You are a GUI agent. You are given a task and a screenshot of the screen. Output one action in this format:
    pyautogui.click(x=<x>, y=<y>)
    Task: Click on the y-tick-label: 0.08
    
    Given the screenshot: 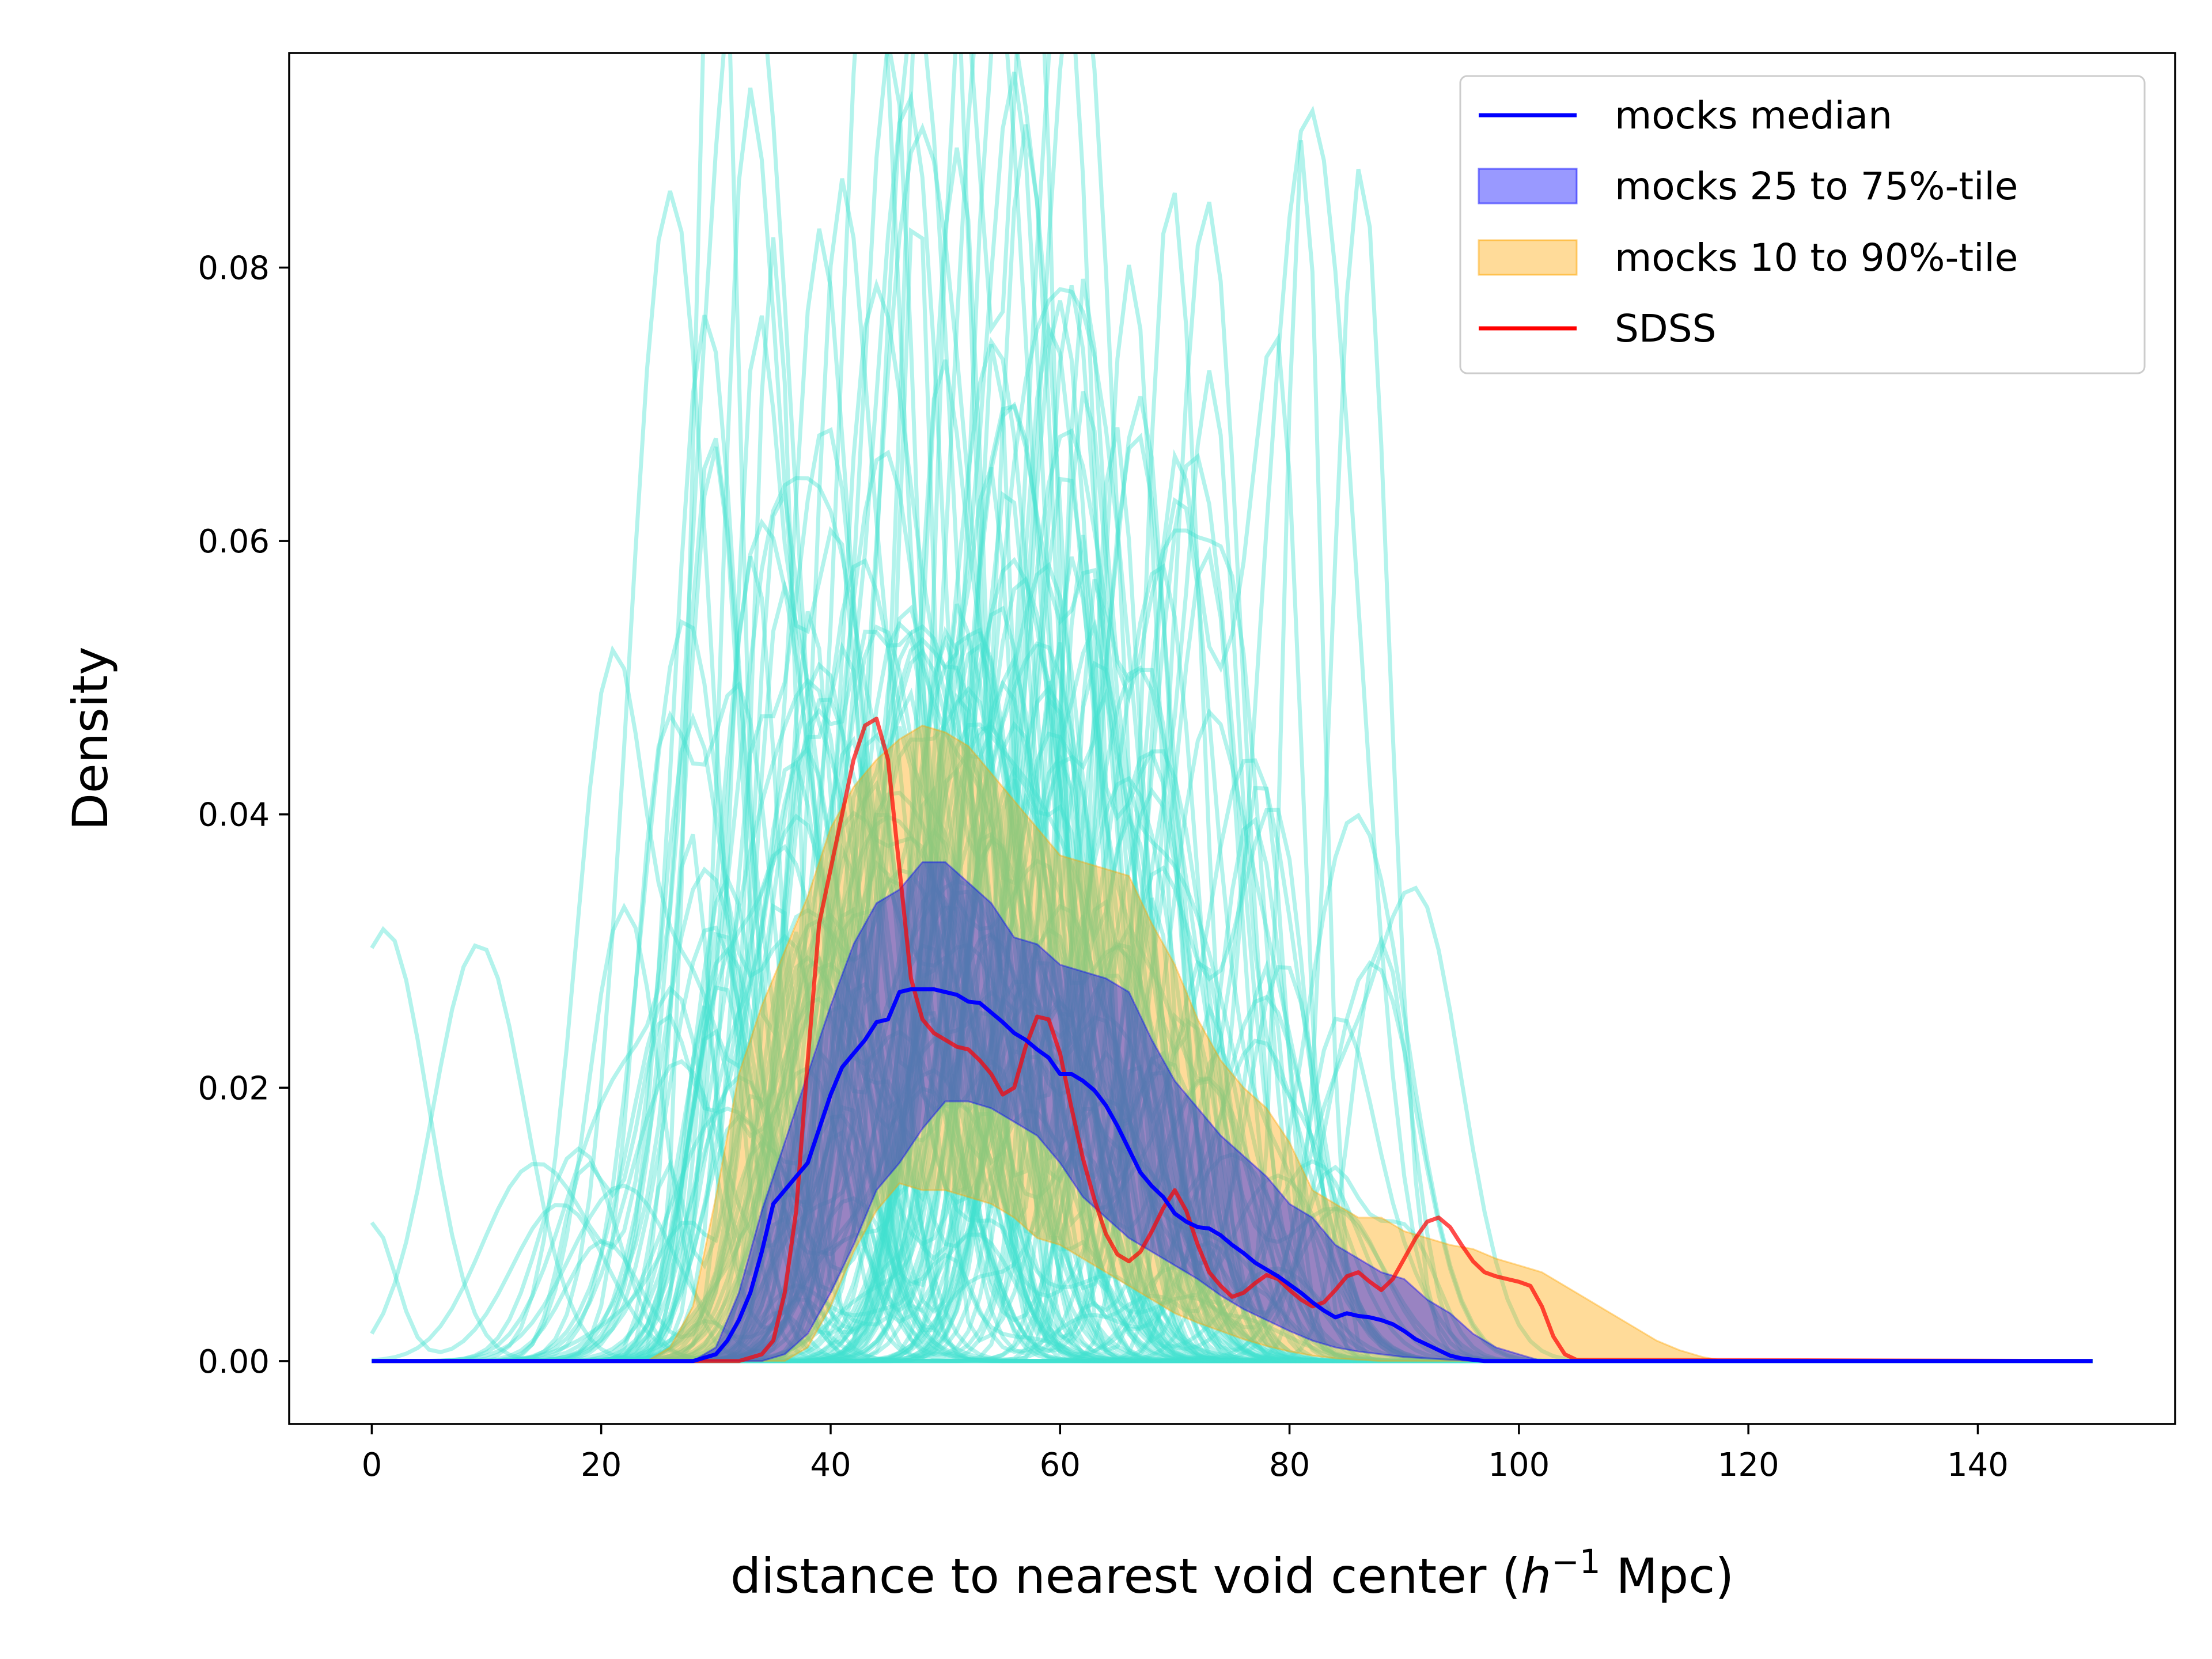 What is the action you would take?
    pyautogui.click(x=234, y=268)
    